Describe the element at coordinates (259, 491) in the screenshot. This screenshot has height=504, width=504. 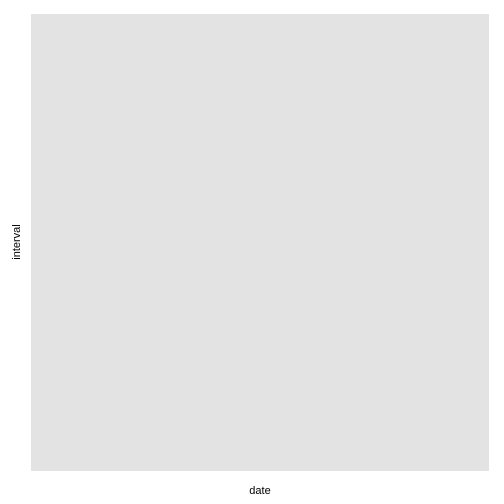
I see `x-axis-title: date` at that location.